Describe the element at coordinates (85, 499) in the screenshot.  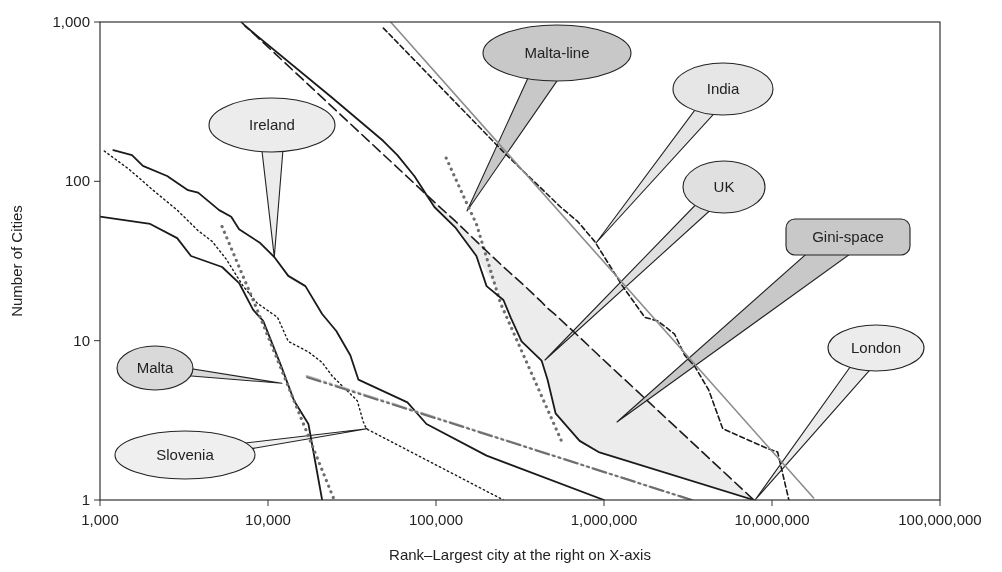
I see `y-tick-label: 1` at that location.